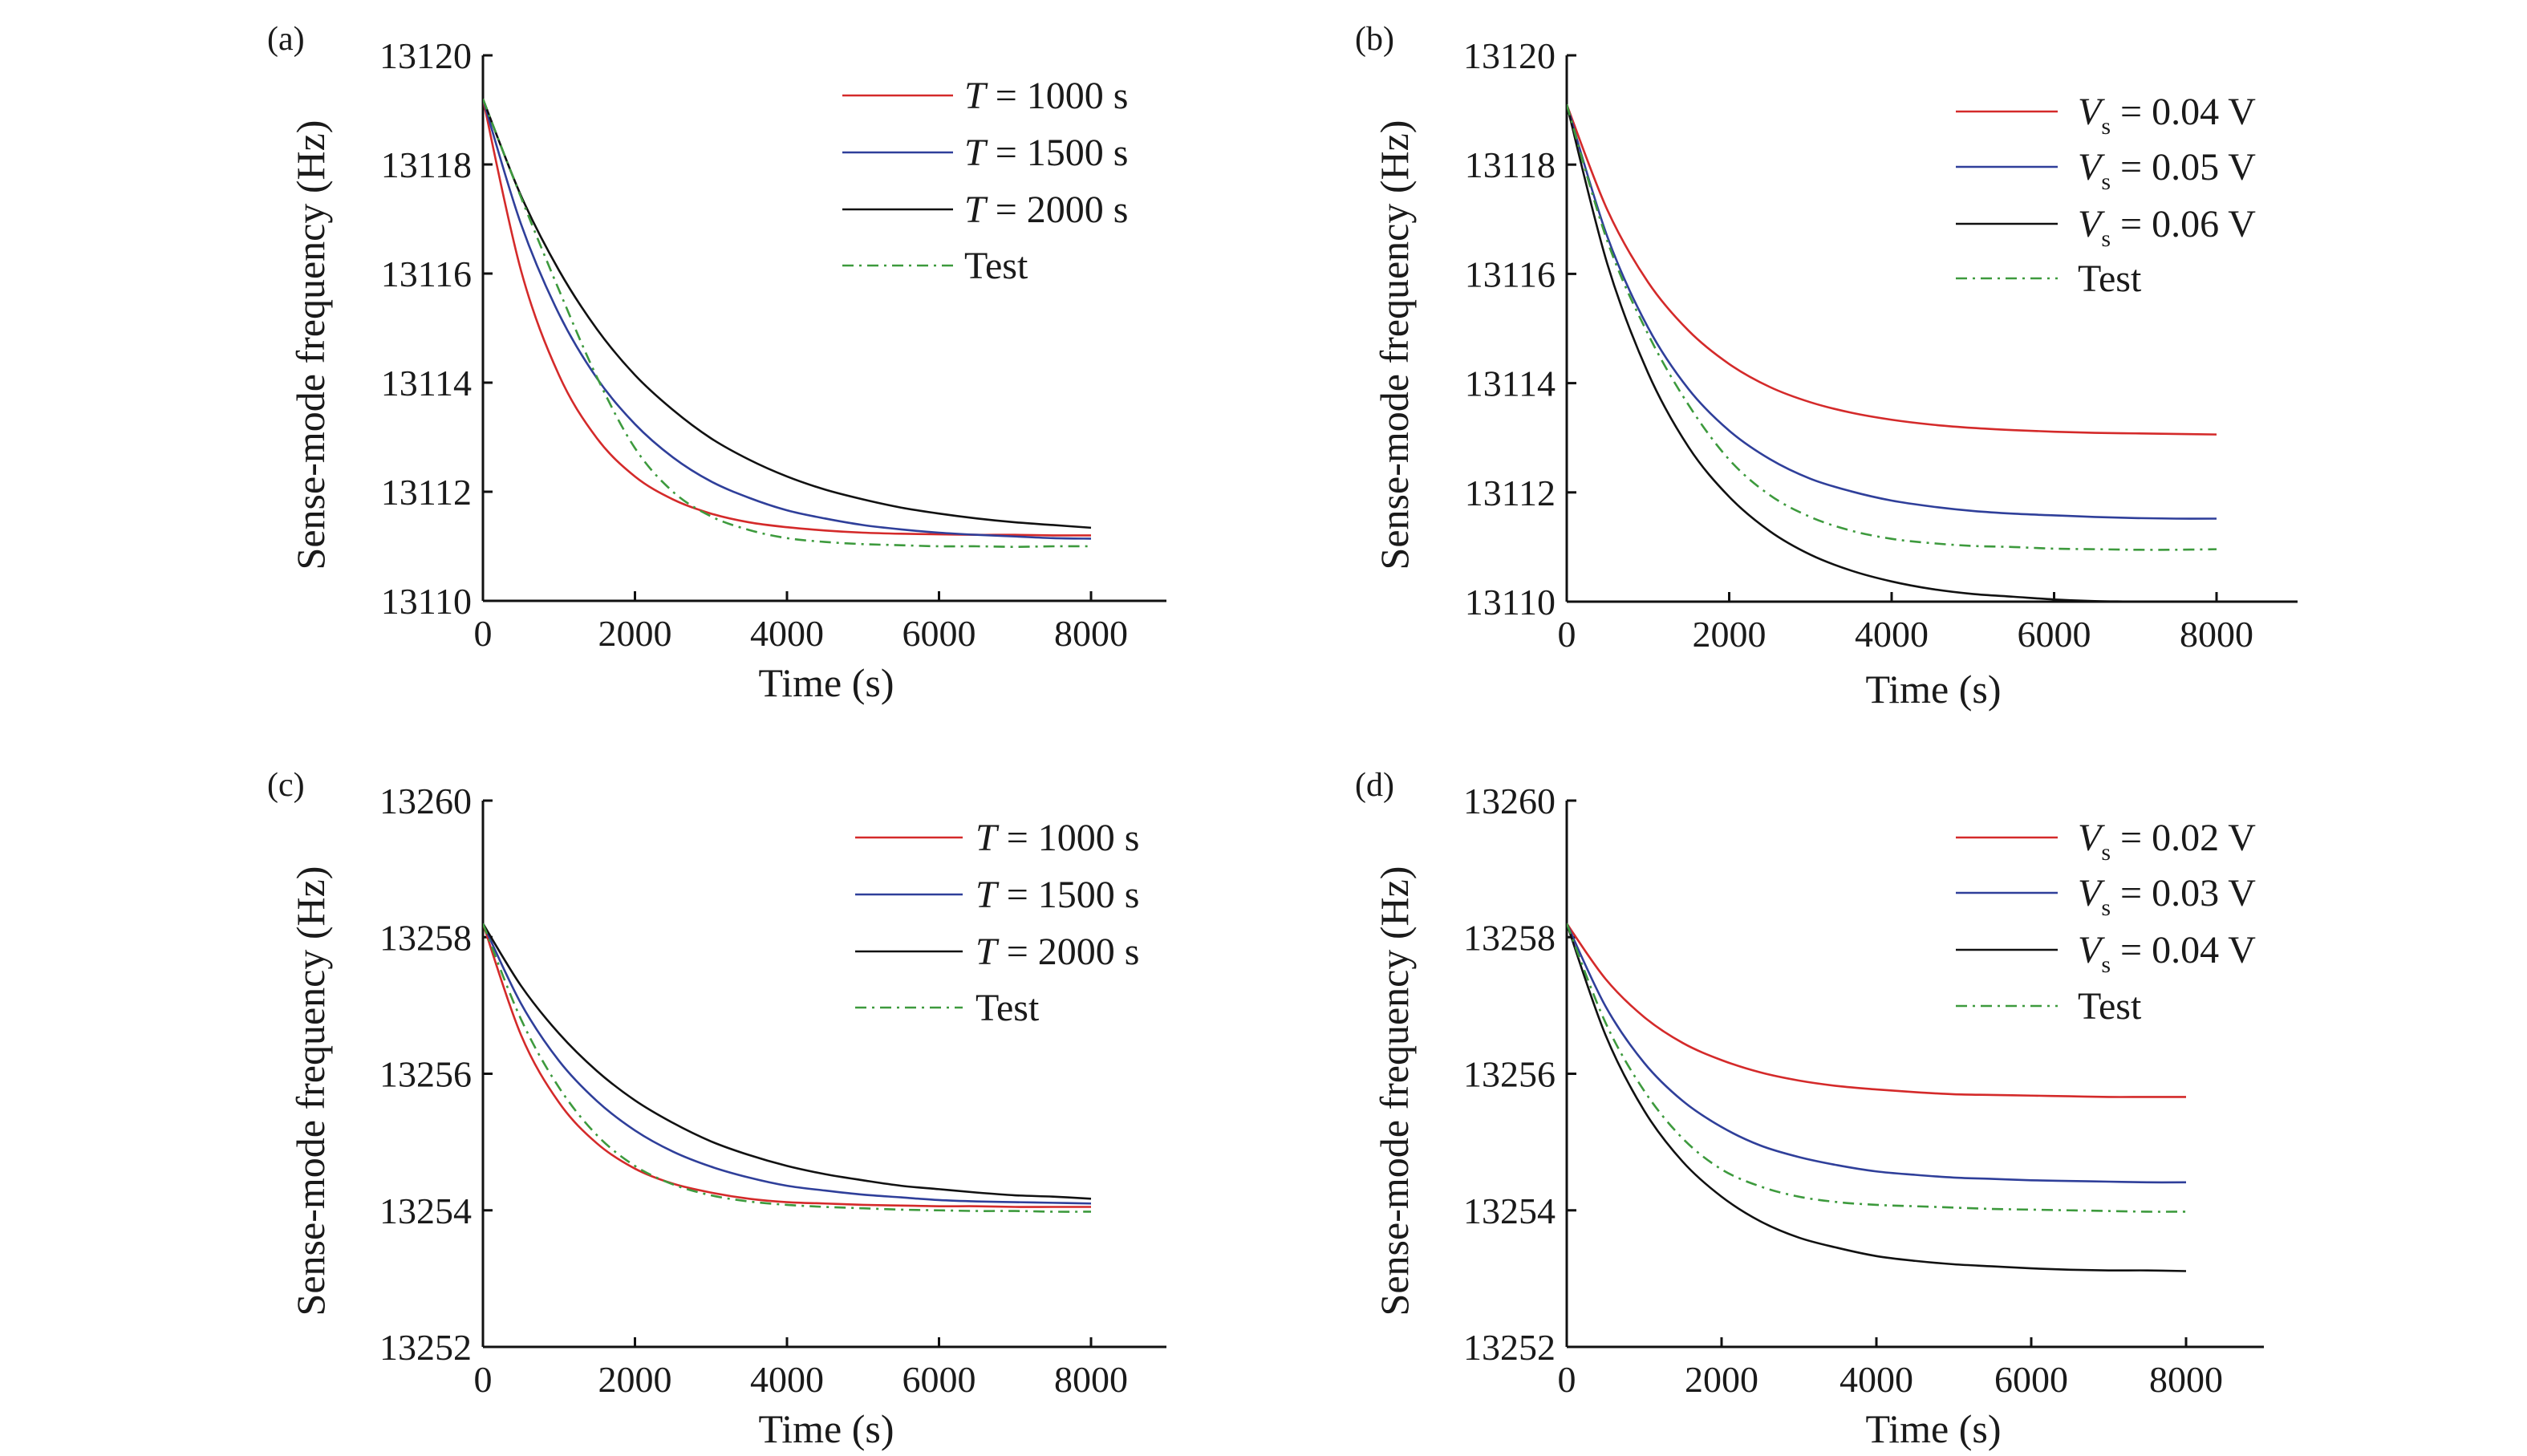 The height and width of the screenshot is (1456, 2527). Describe the element at coordinates (286, 39) in the screenshot. I see `panel-label: (a)` at that location.